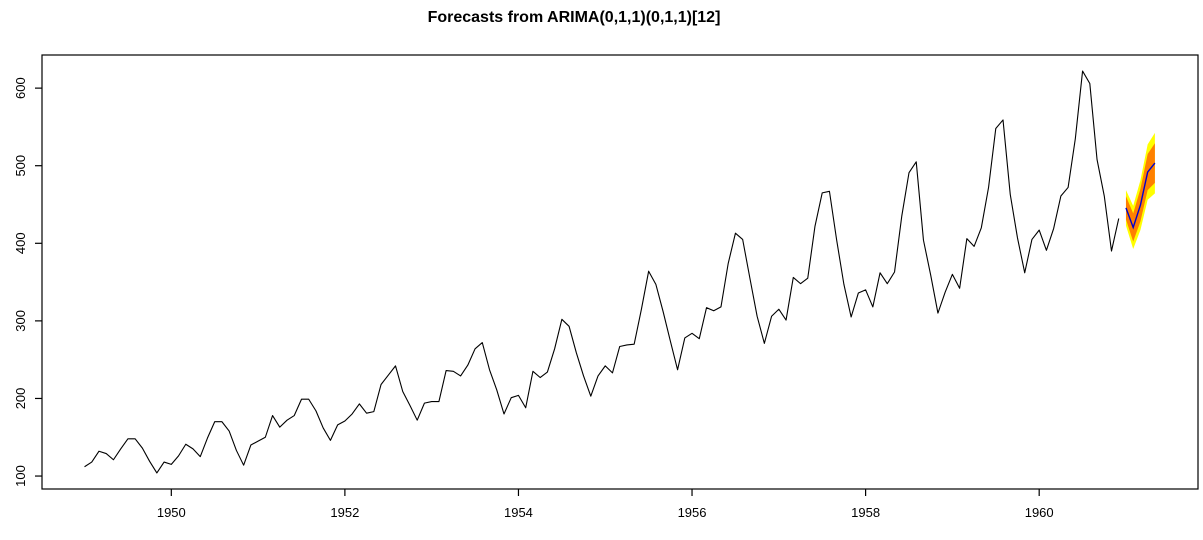  Describe the element at coordinates (20, 88) in the screenshot. I see `y-axis-tick-label: 600` at that location.